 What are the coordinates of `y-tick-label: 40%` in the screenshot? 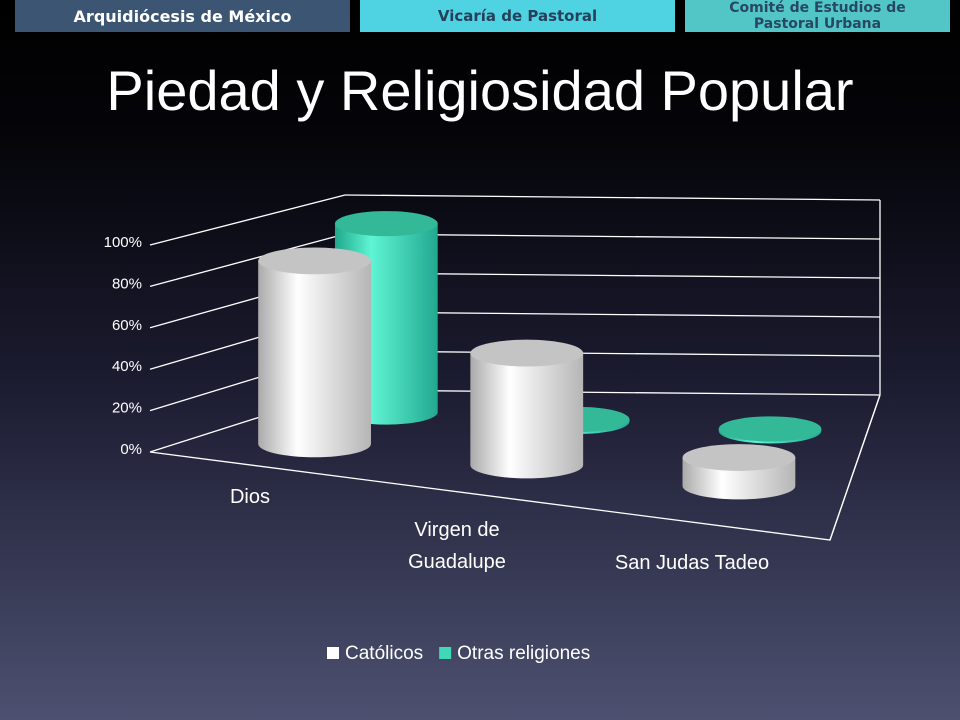 It's located at (127, 366).